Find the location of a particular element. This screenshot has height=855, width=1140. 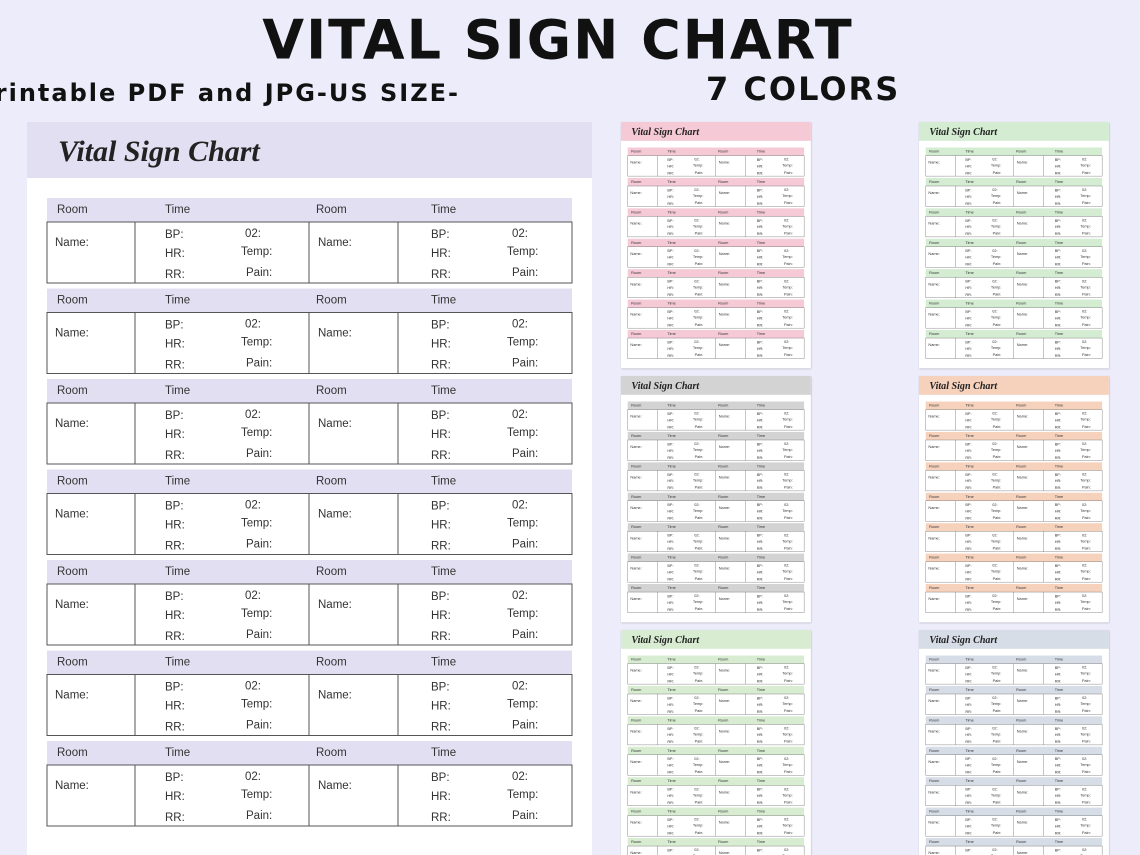

sheet-paper is located at coordinates (716, 742).